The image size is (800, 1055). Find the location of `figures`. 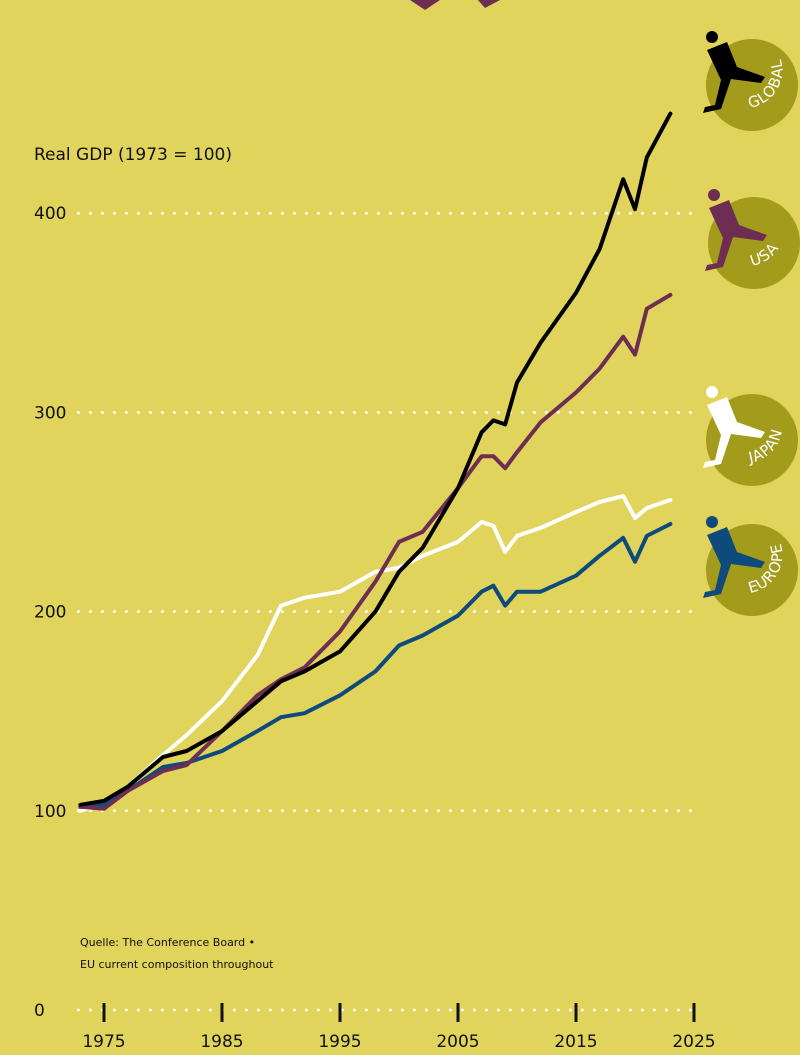

figures is located at coordinates (455, 5).